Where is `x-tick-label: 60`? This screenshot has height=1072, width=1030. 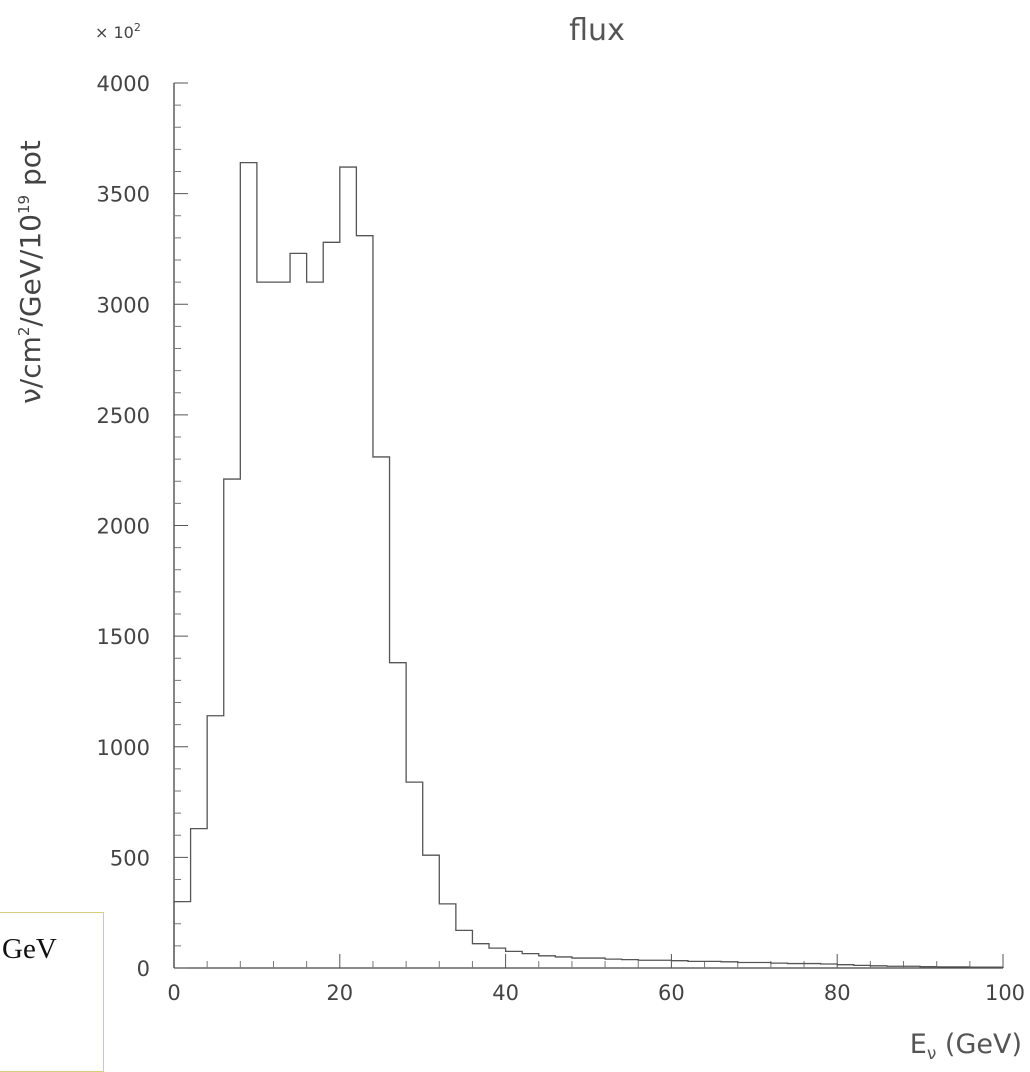
x-tick-label: 60 is located at coordinates (671, 993).